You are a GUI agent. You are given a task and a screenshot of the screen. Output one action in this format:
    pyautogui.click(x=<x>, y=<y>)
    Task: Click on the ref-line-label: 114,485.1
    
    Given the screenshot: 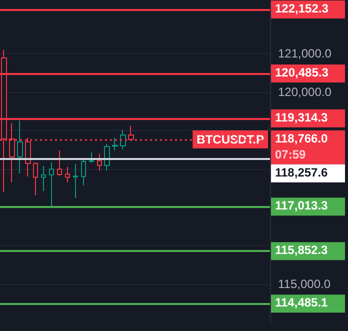 What is the action you would take?
    pyautogui.click(x=301, y=303)
    